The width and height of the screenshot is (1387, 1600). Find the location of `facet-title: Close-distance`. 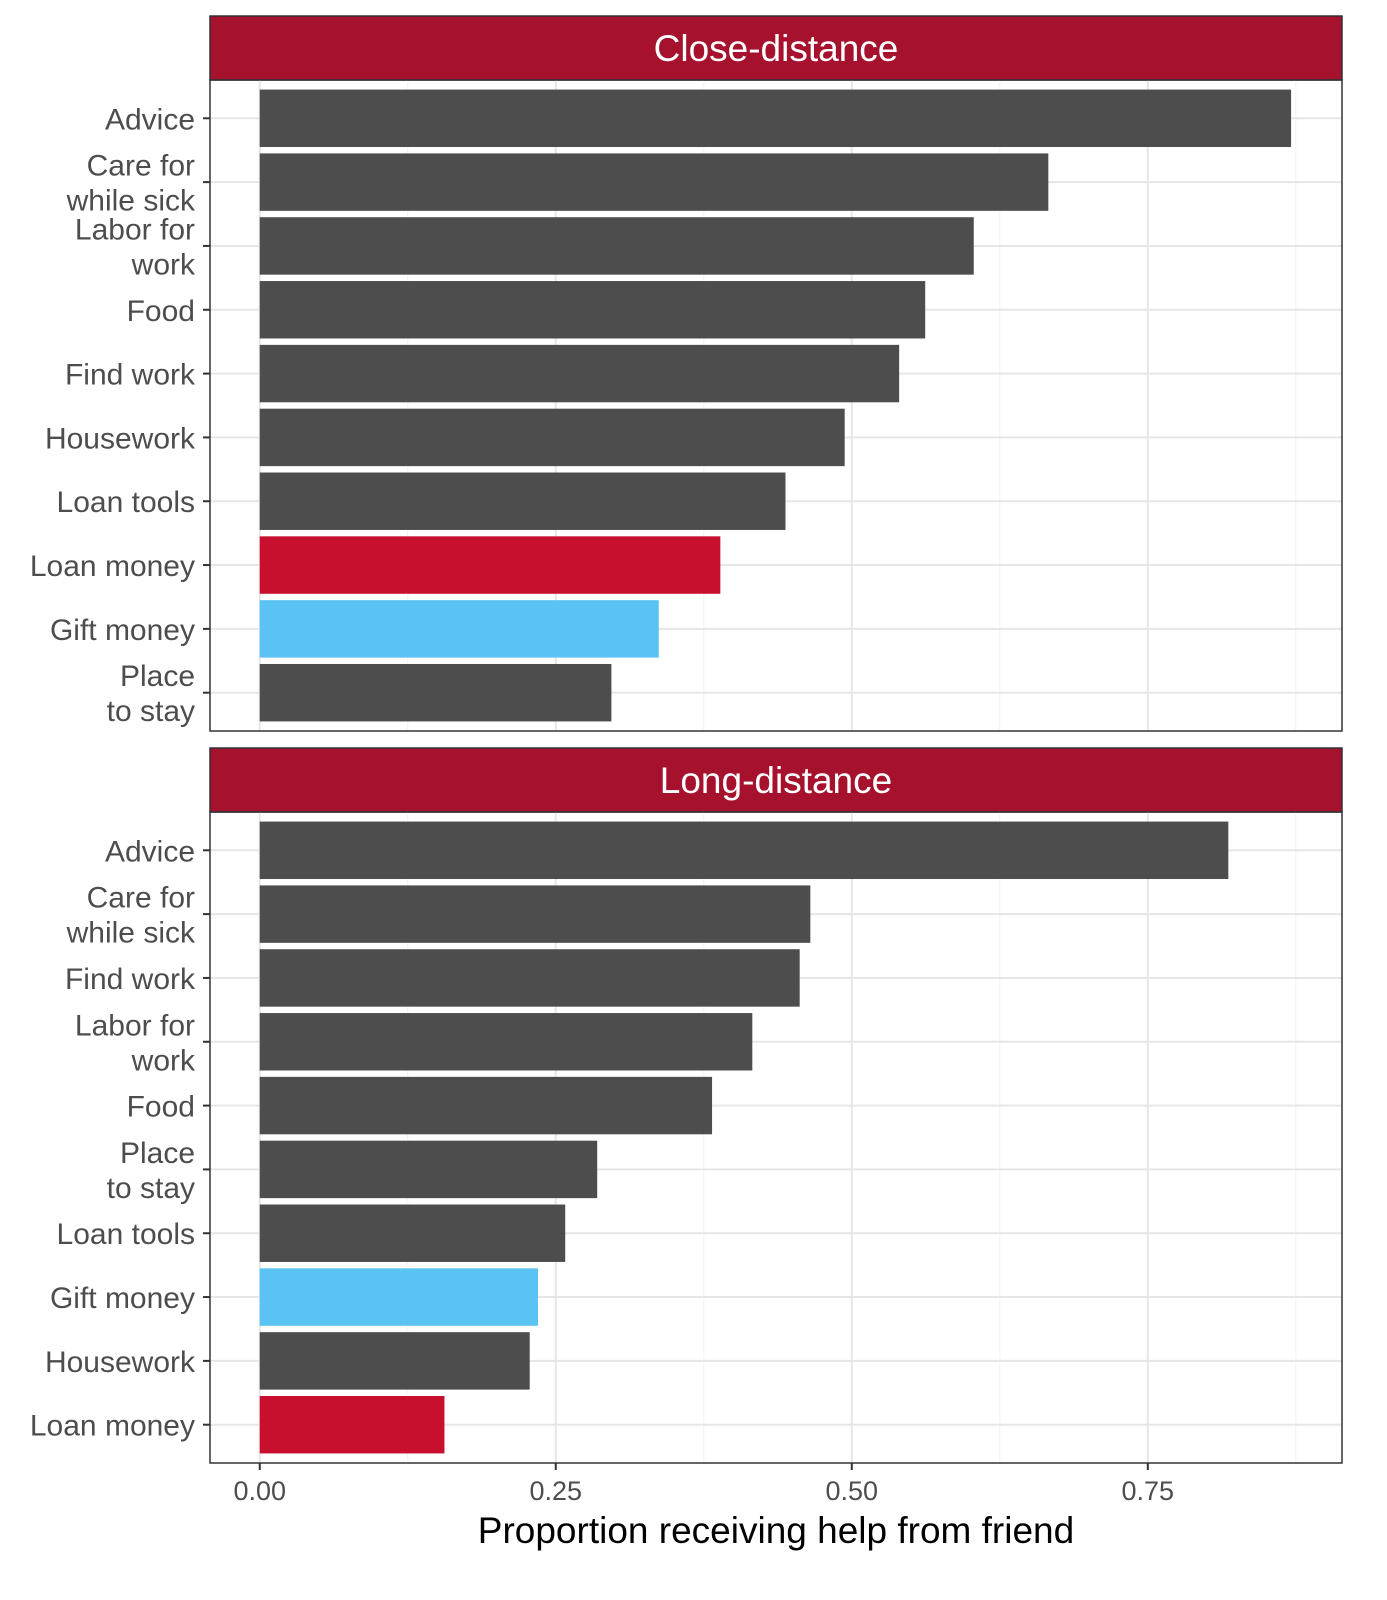

facet-title: Close-distance is located at coordinates (776, 48).